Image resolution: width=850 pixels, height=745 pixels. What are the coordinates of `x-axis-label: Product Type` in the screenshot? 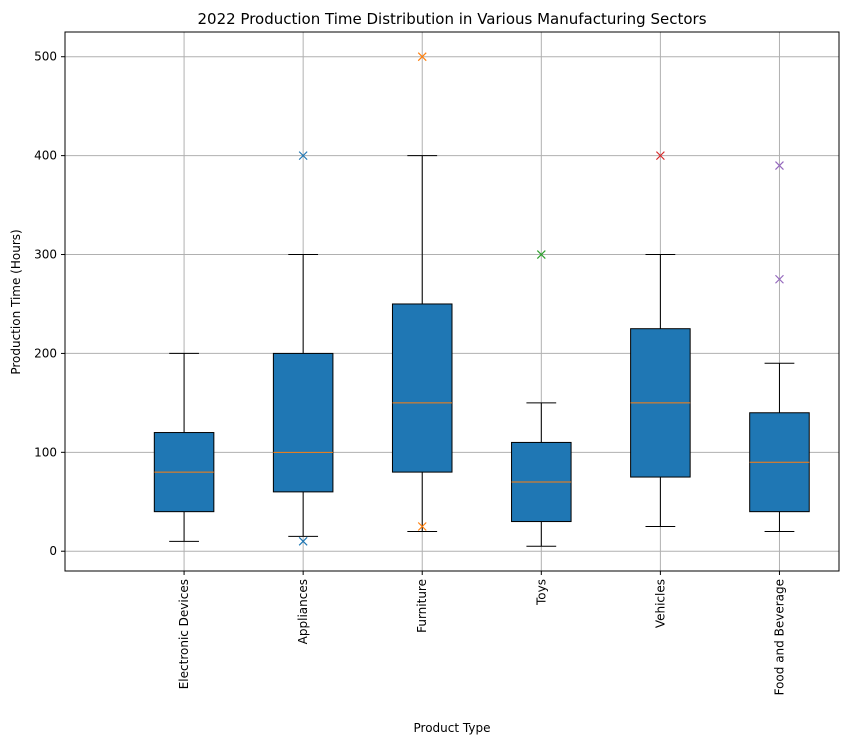 It's located at (452, 728).